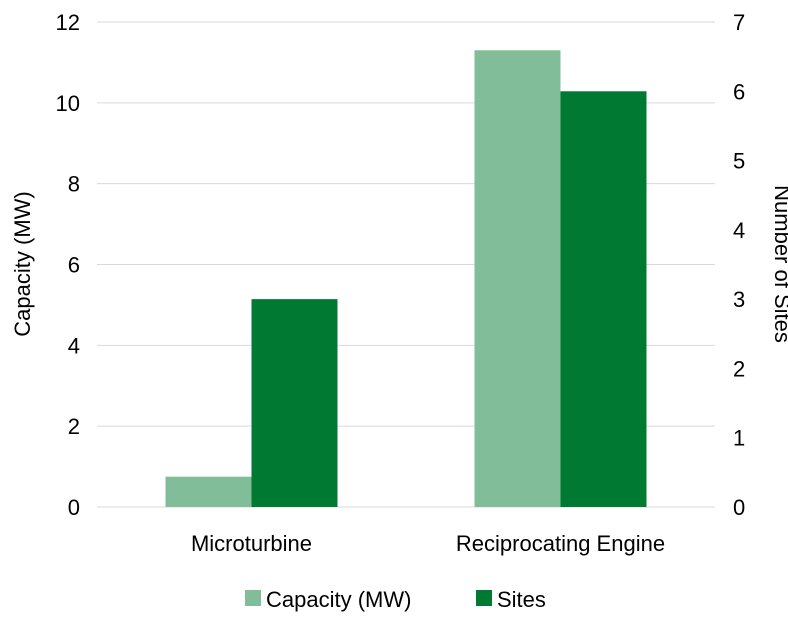  Describe the element at coordinates (560, 543) in the screenshot. I see `category-label: Reciprocating Engine` at that location.